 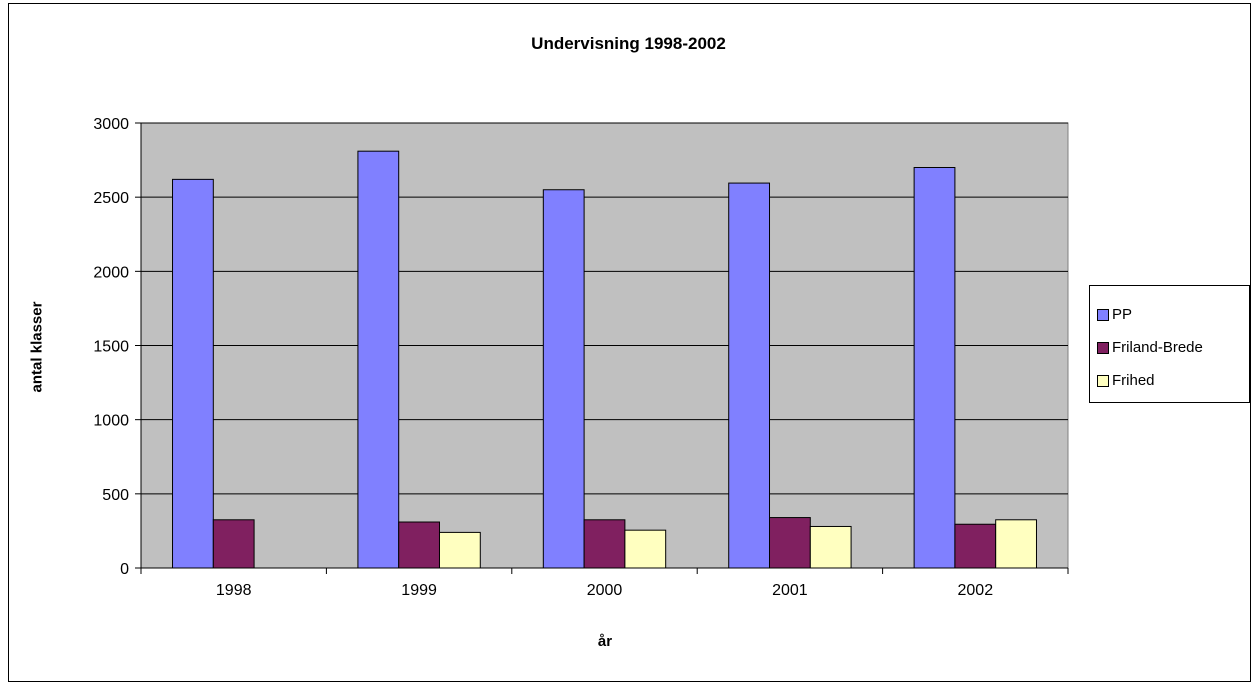 I want to click on bar-friland-brede-1998, so click(x=233, y=544).